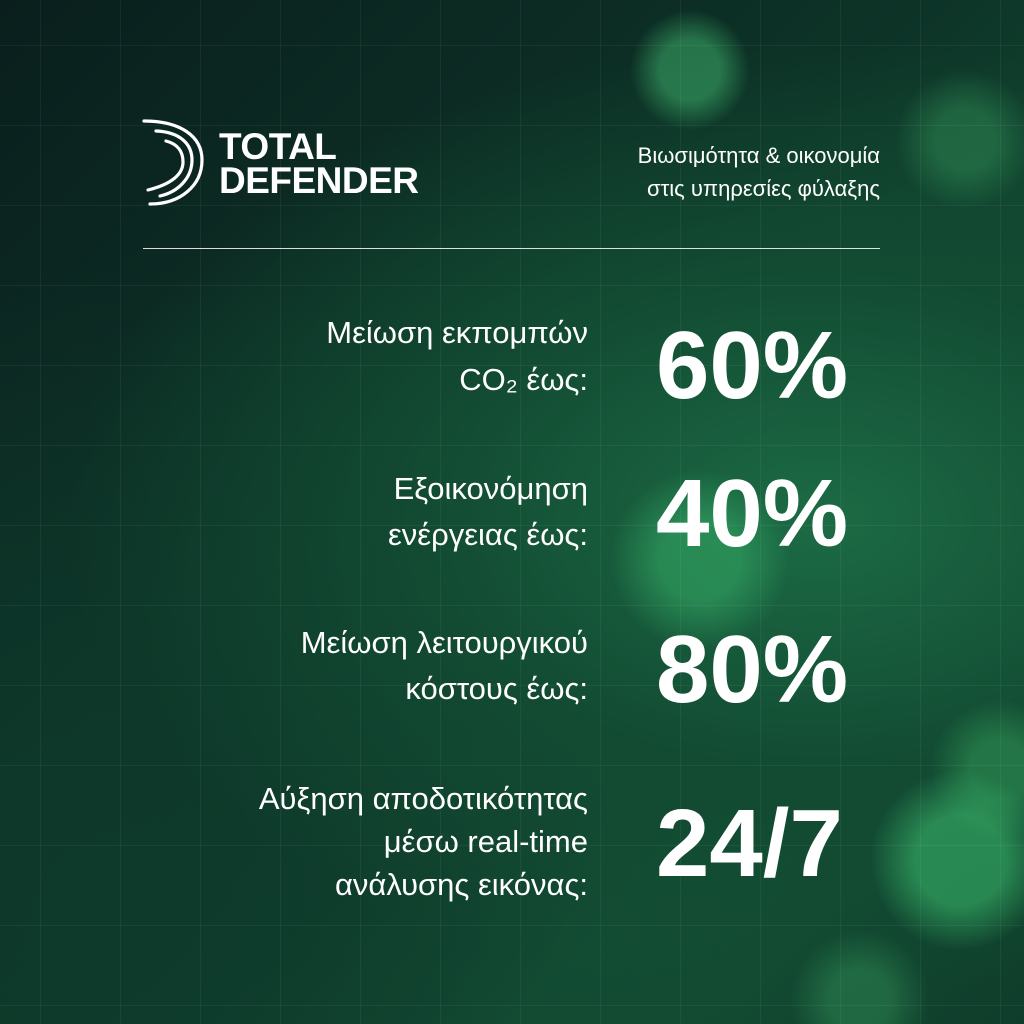 The image size is (1024, 1024). What do you see at coordinates (752, 365) in the screenshot?
I see `stat-value: 60%` at bounding box center [752, 365].